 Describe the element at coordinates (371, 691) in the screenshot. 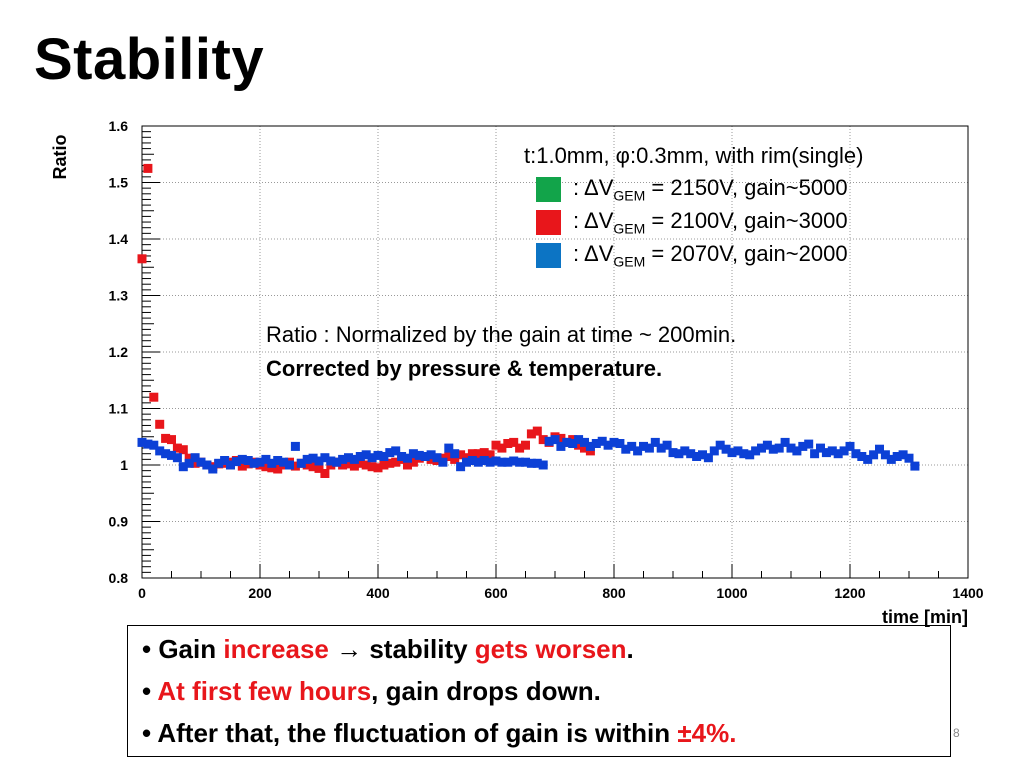

I see `bullet-first-hours: • At first few hours, gain drops down.` at that location.